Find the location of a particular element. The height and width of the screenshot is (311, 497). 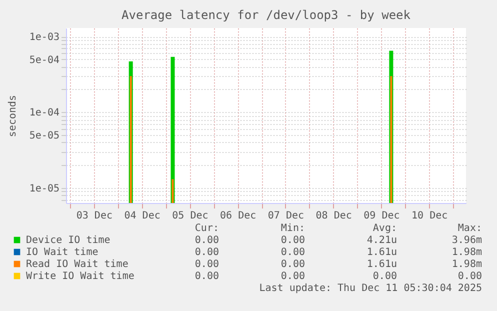

text: Min: is located at coordinates (292, 228).